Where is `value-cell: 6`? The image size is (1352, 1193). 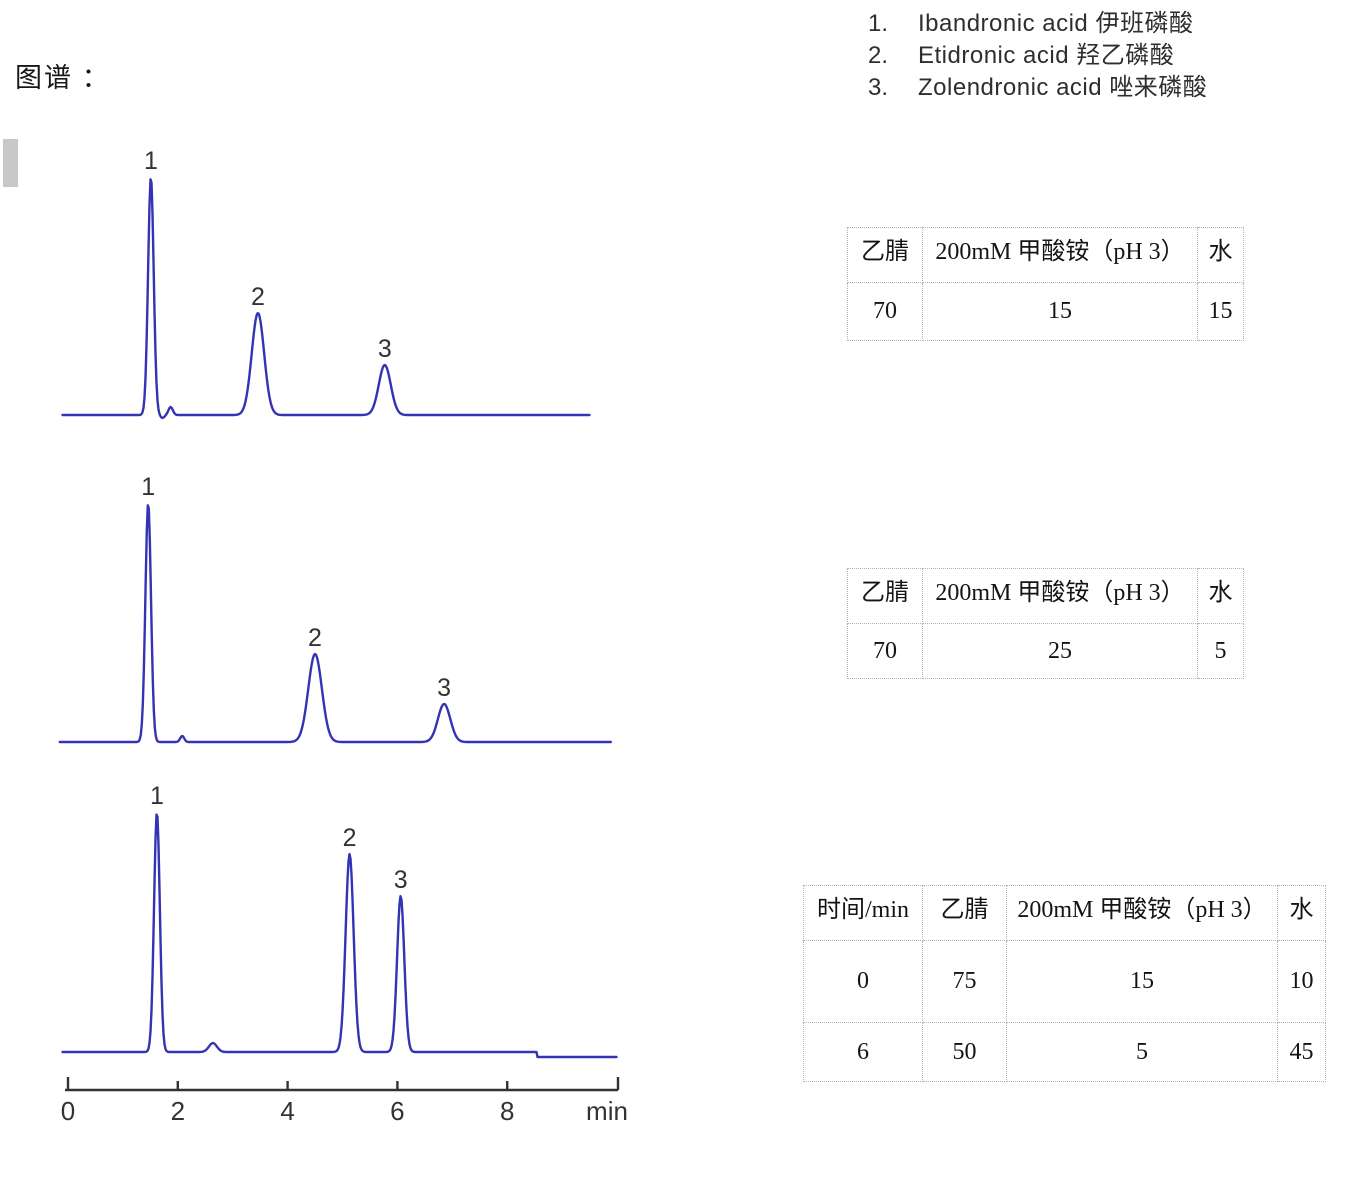 value-cell: 6 is located at coordinates (863, 1052).